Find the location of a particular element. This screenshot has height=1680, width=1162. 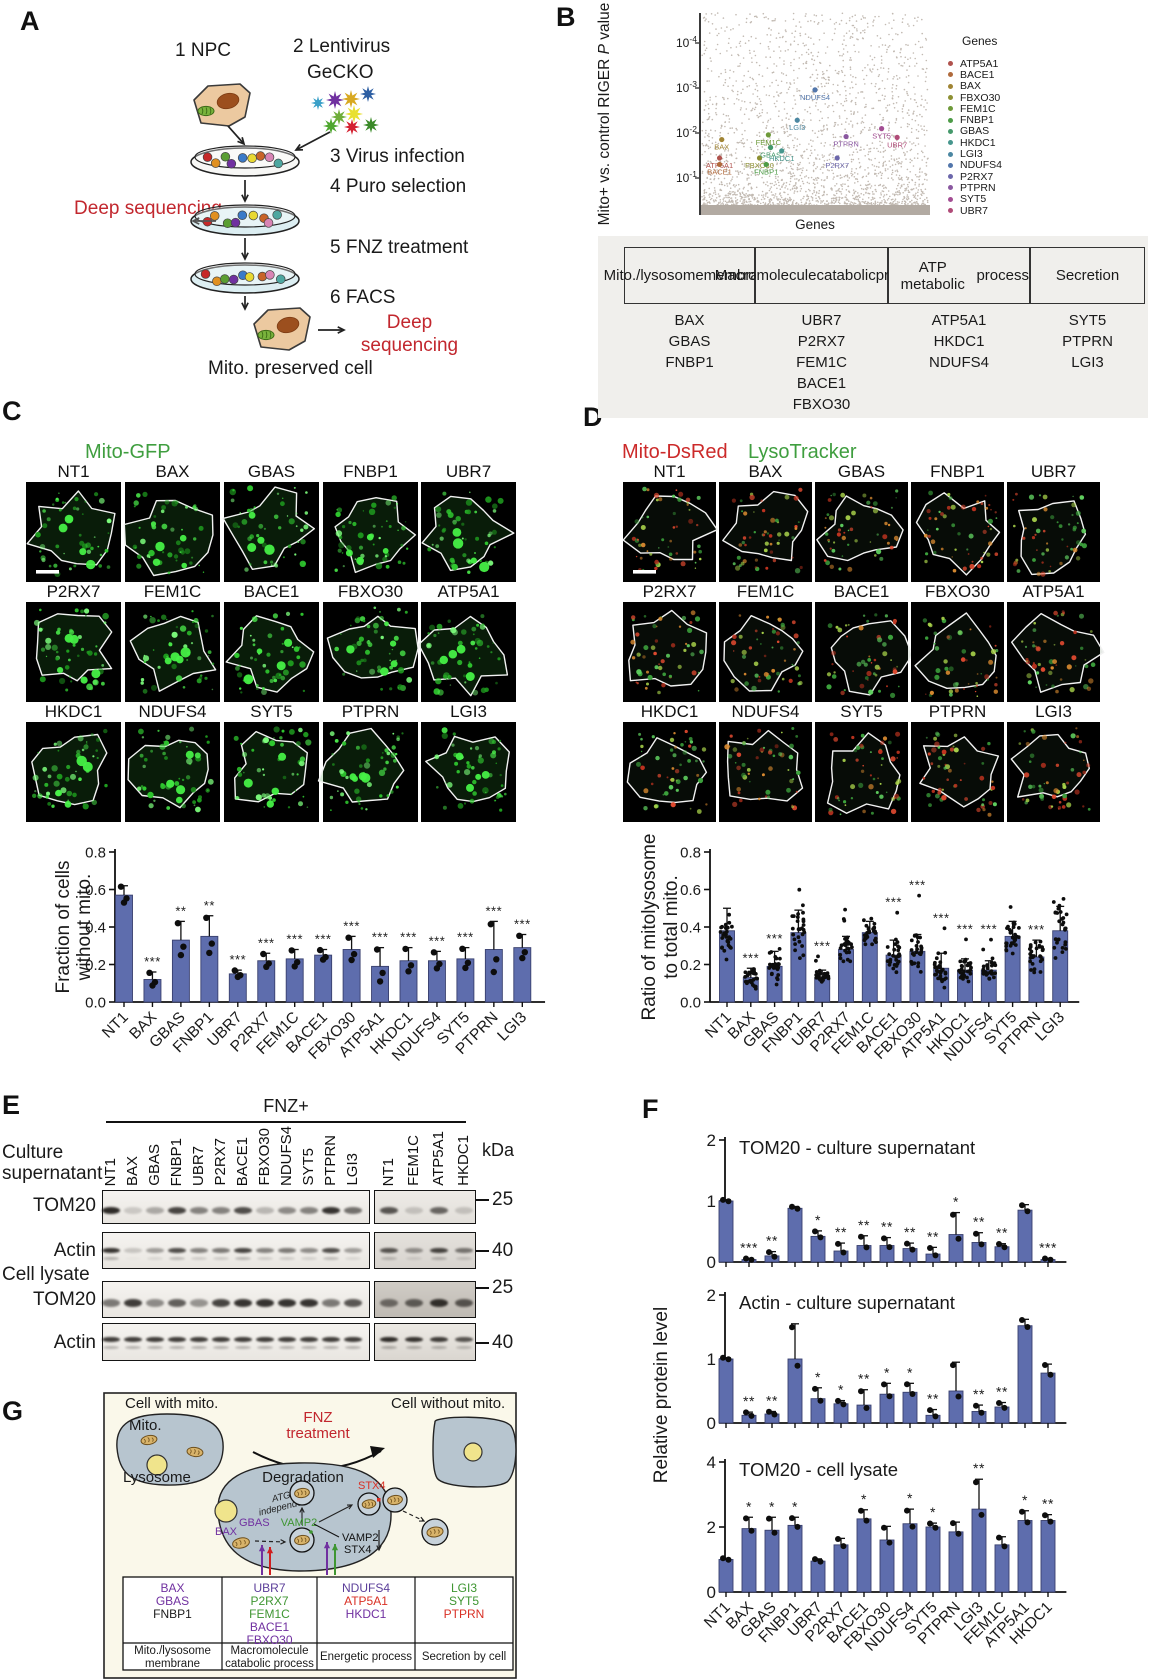

scatter-y-tick: 10⁻³ is located at coordinates (686, 87).